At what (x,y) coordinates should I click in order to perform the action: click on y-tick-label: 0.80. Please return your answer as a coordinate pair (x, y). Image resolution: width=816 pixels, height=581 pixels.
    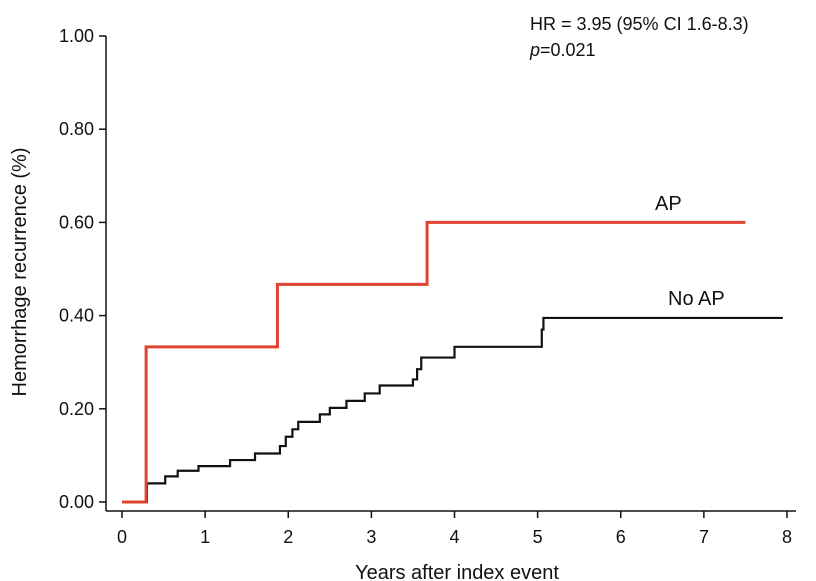
    Looking at the image, I should click on (76, 129).